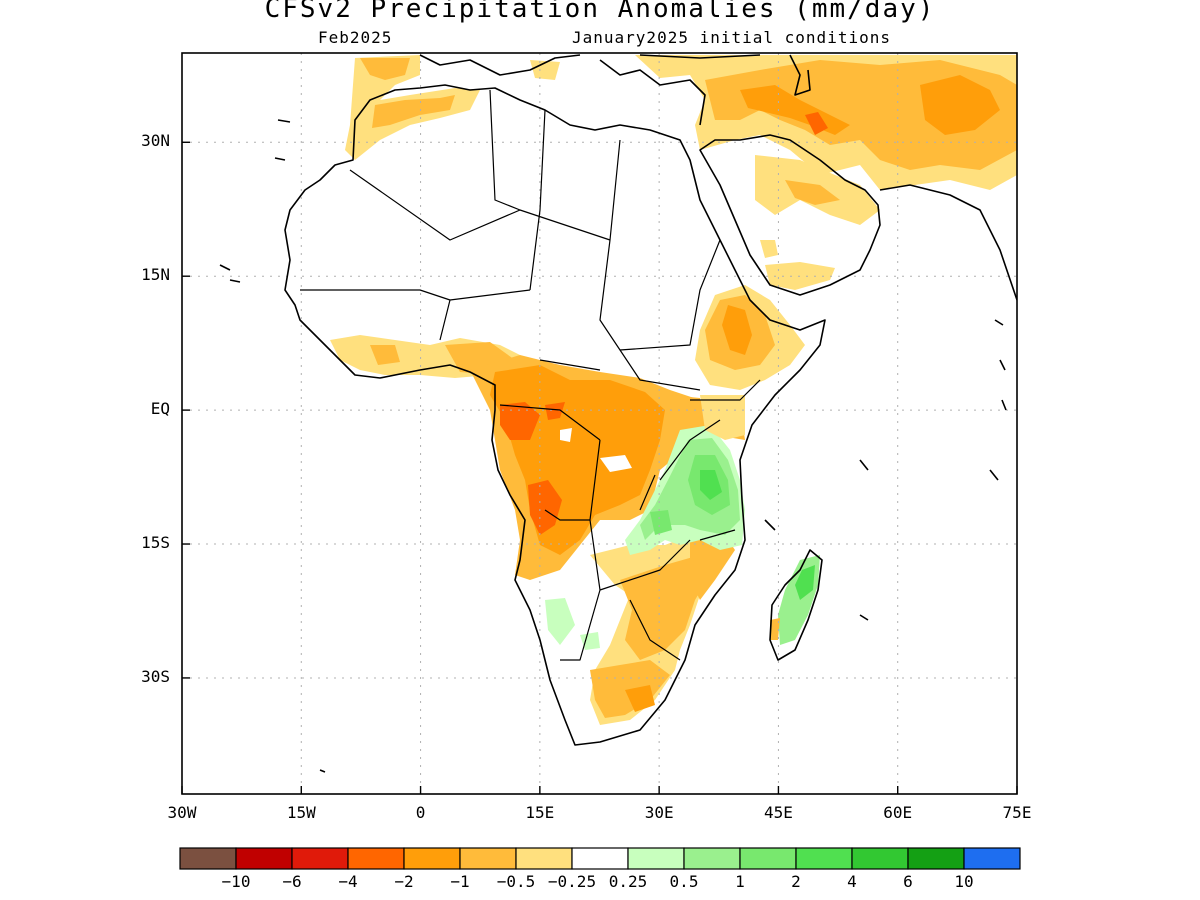  I want to click on x-tick-label: 30E, so click(659, 812).